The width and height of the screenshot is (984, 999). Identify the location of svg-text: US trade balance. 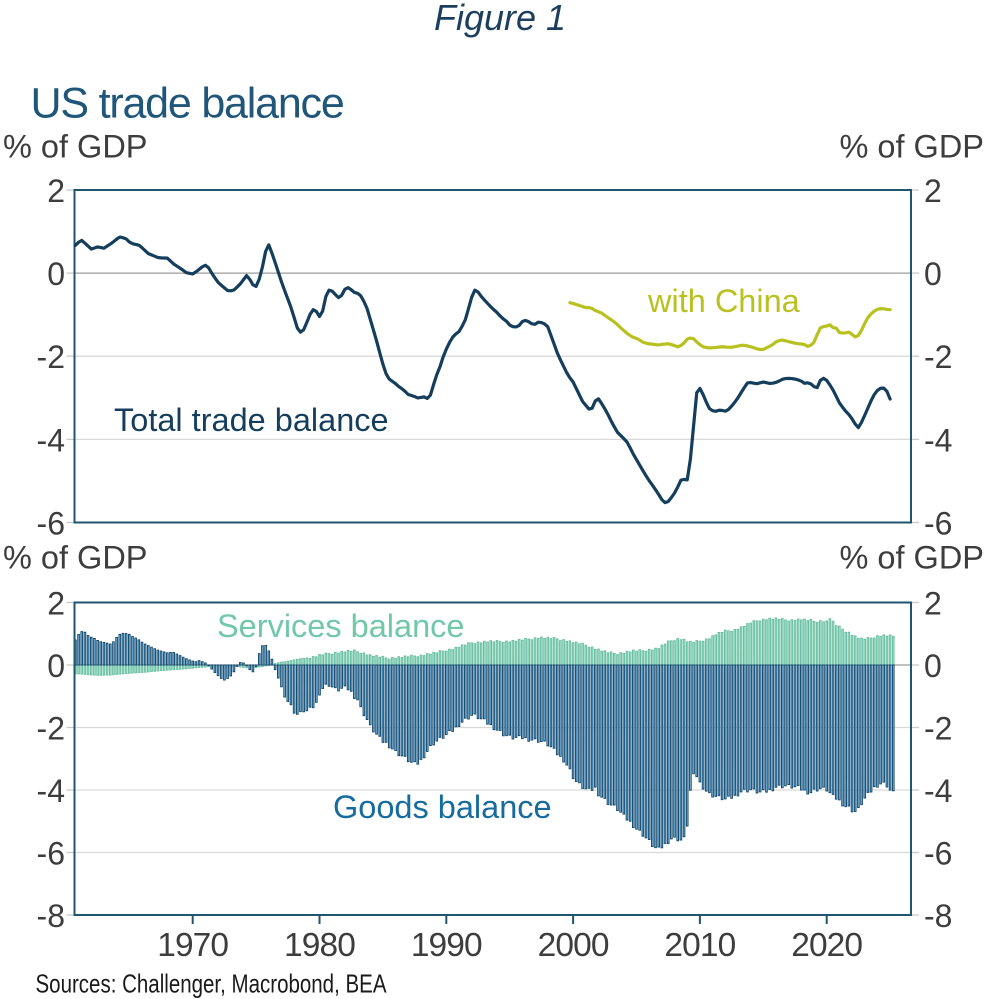
(187, 104).